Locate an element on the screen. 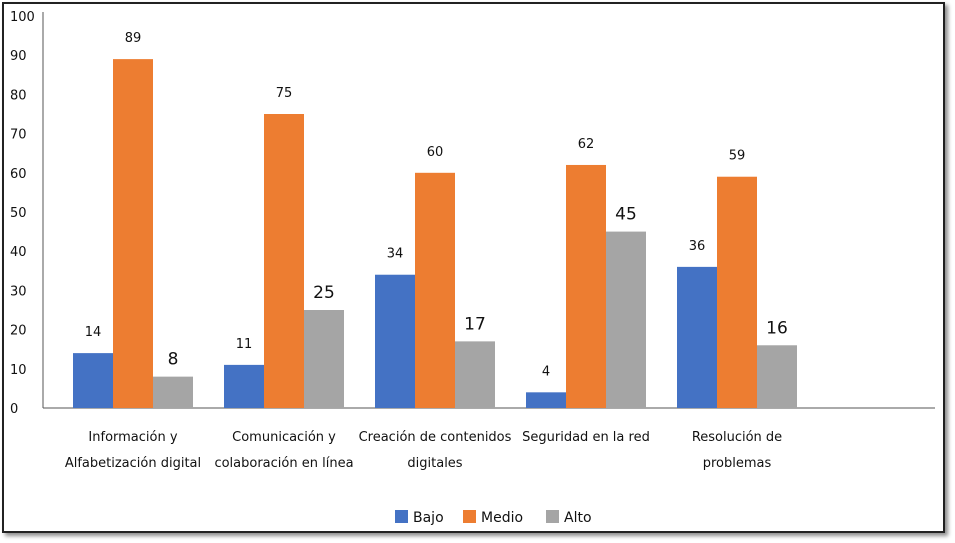 Image resolution: width=955 pixels, height=543 pixels. y-tick-label: 30 is located at coordinates (18, 291).